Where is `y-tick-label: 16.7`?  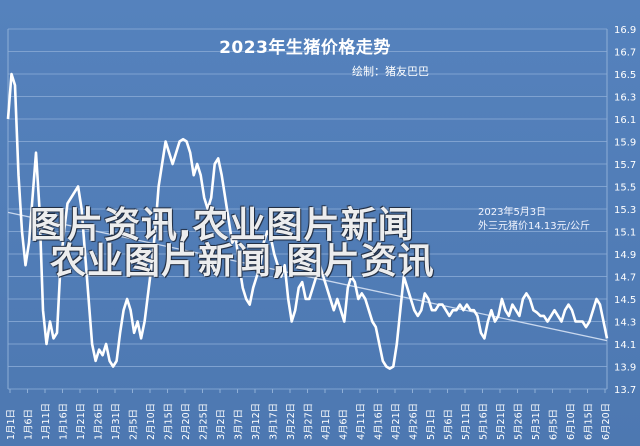
y-tick-label: 16.7 is located at coordinates (625, 53).